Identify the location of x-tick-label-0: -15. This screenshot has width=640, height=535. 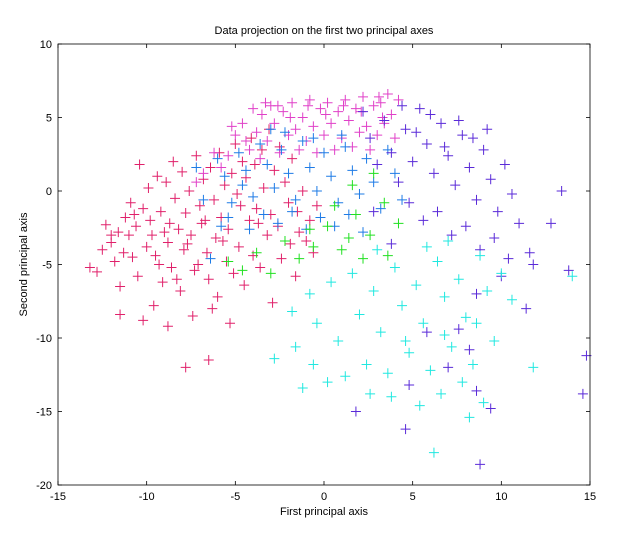
(58, 497).